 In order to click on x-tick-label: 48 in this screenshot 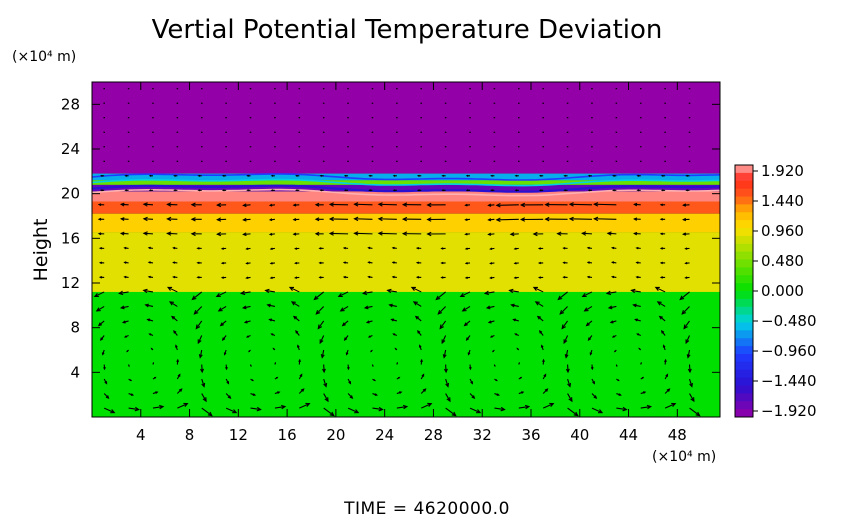, I will do `click(677, 435)`.